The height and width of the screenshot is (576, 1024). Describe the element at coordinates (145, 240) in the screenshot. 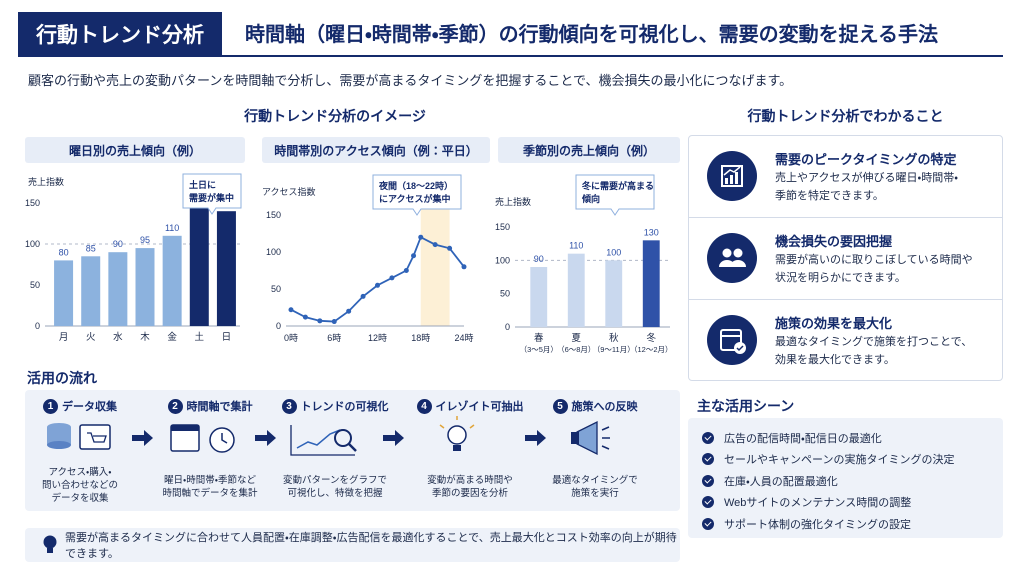

I see `value-label: 95` at that location.